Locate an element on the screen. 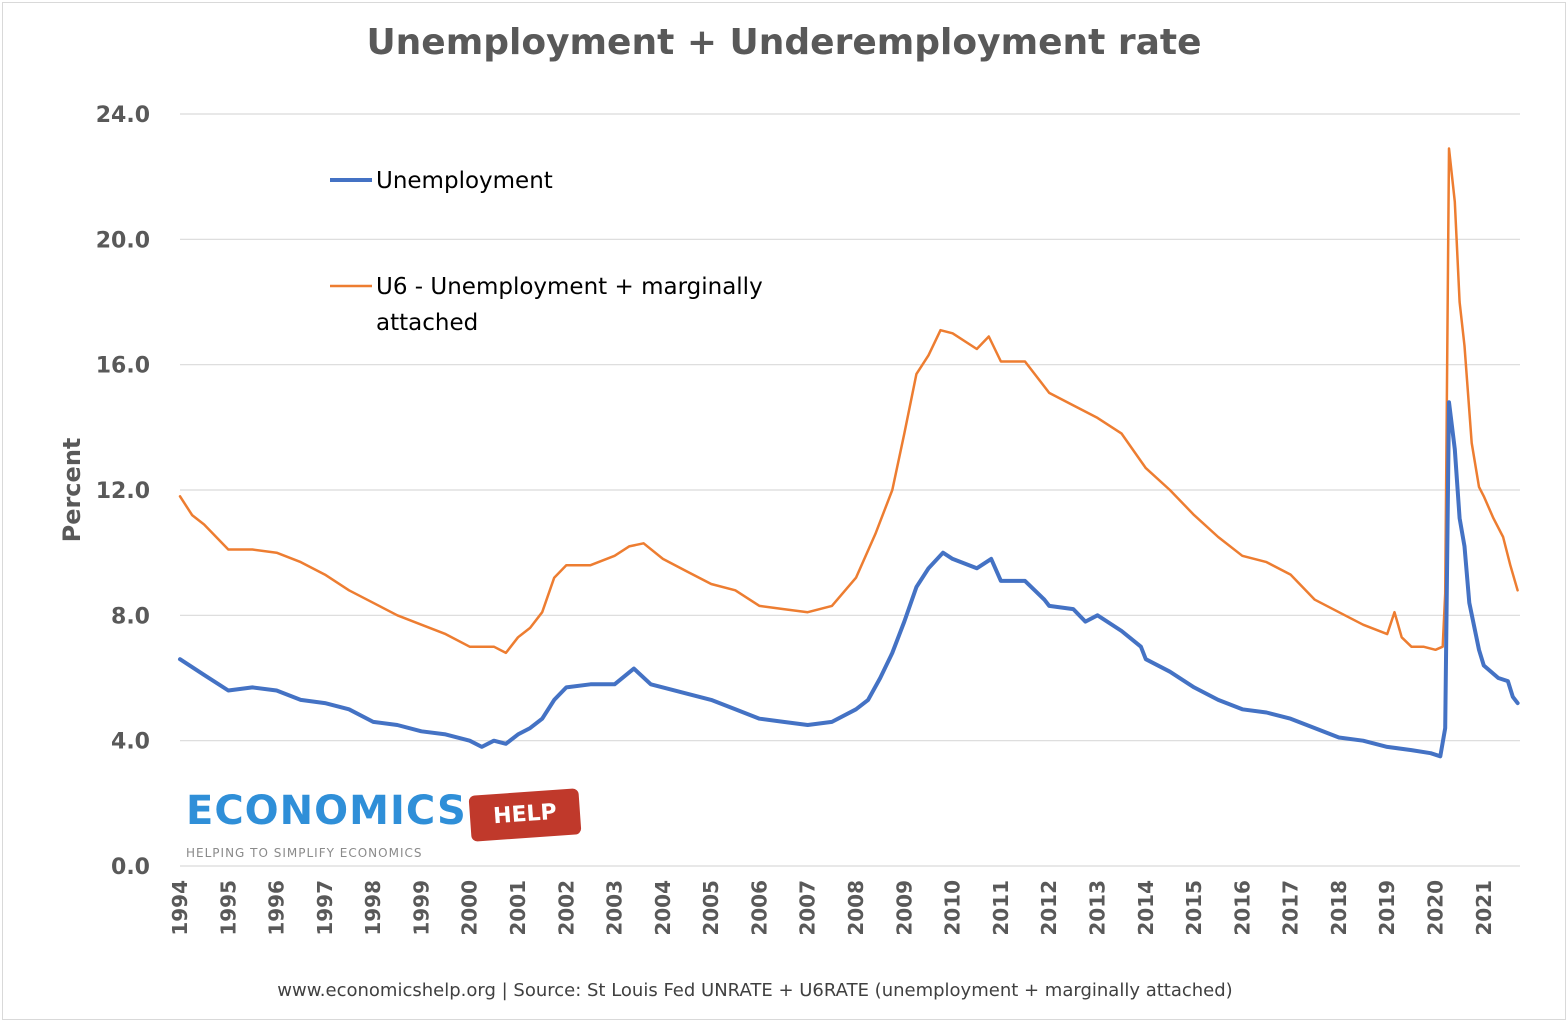 This screenshot has width=1568, height=1022. legend-label-unemployment: Unemployment is located at coordinates (464, 181).